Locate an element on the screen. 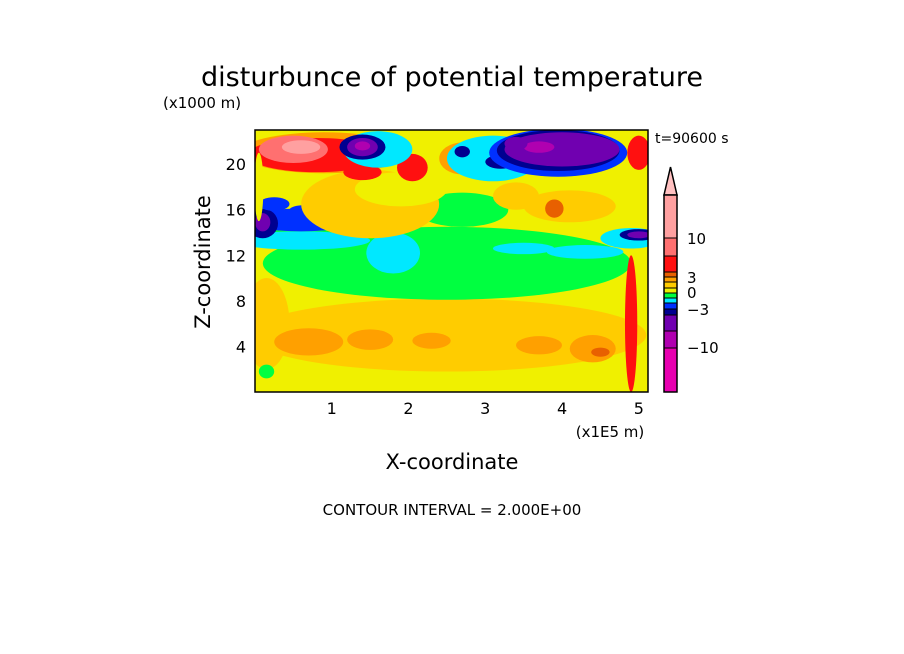 The height and width of the screenshot is (654, 904). x-tick-label: 3 is located at coordinates (485, 408).